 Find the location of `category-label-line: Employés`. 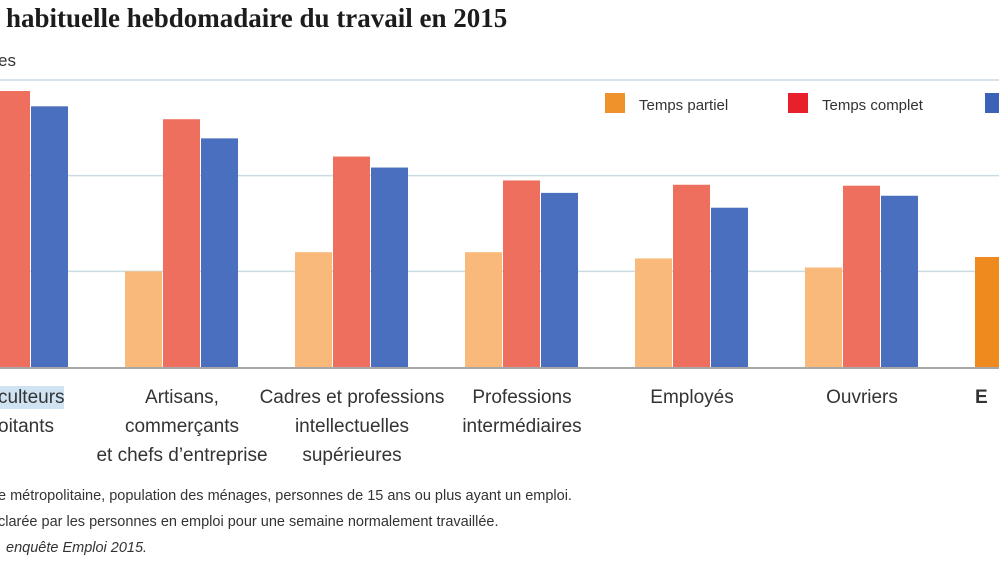

category-label-line: Employés is located at coordinates (691, 397).